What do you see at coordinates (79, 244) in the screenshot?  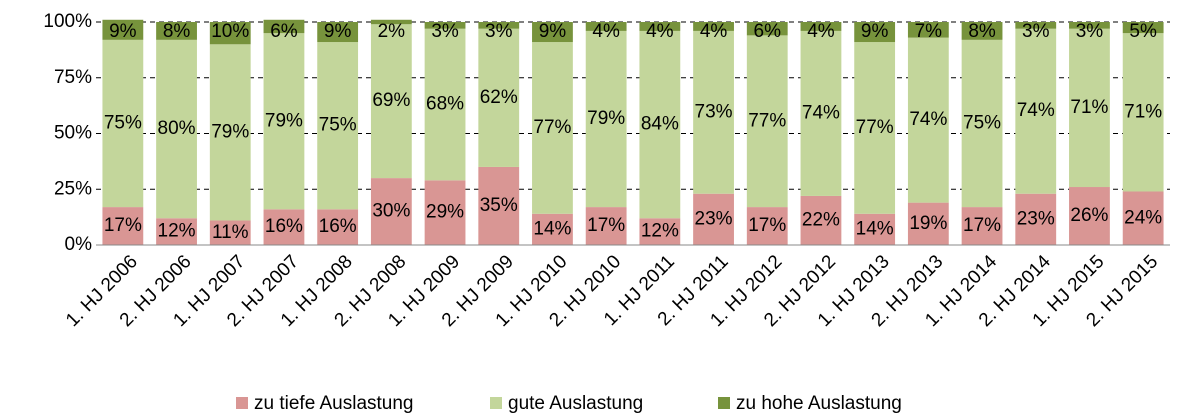 I see `y-tick-label: 0%` at bounding box center [79, 244].